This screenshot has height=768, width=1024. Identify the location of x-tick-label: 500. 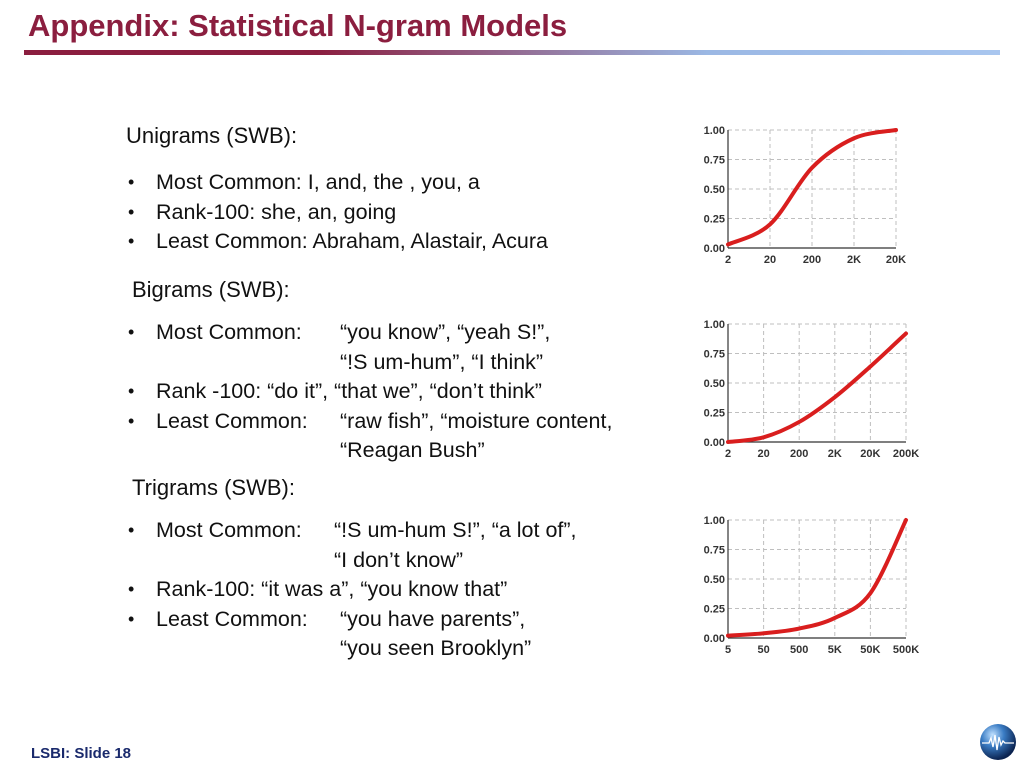
(799, 650).